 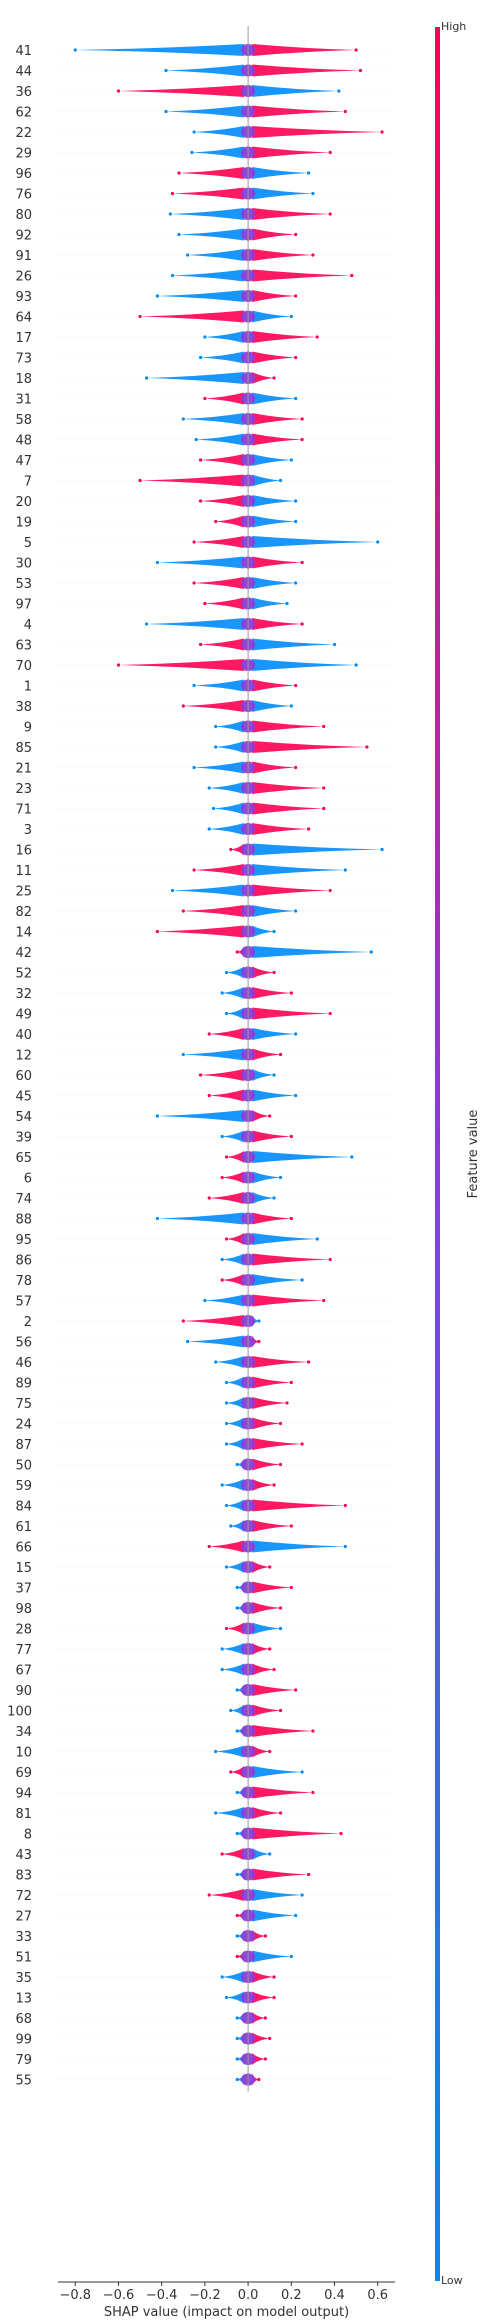 I want to click on feature-label: 62, so click(x=23, y=113).